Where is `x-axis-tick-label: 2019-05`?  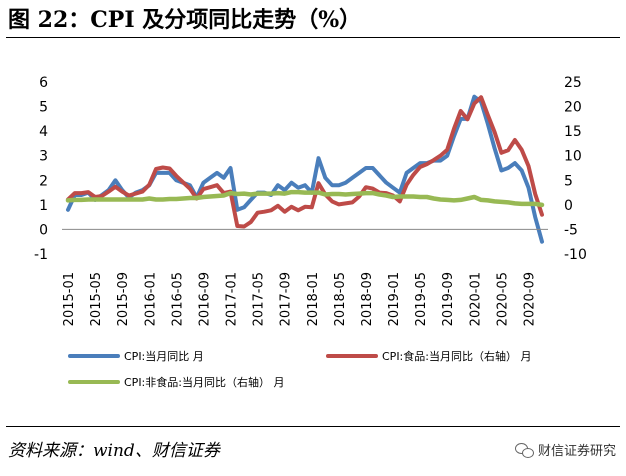 x-axis-tick-label: 2019-05 is located at coordinates (421, 299).